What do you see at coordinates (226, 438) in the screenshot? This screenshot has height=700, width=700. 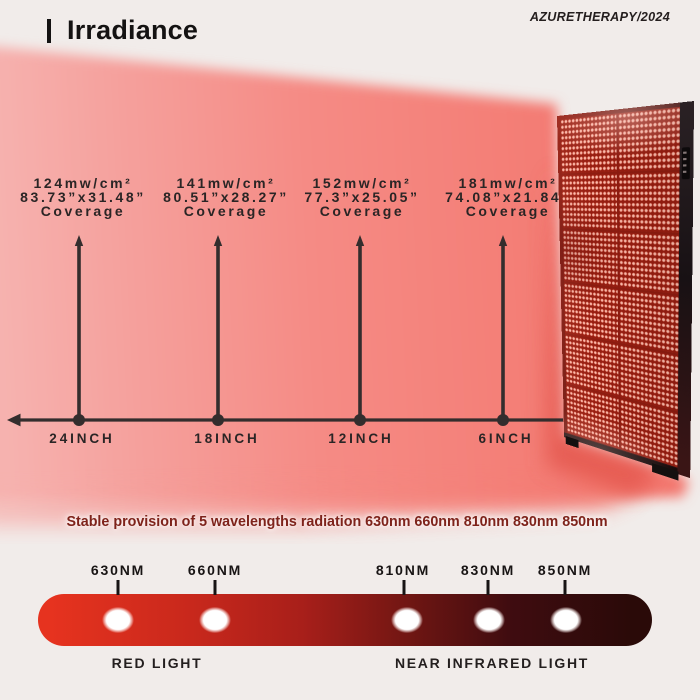 I see `svg-text: 18INCH` at bounding box center [226, 438].